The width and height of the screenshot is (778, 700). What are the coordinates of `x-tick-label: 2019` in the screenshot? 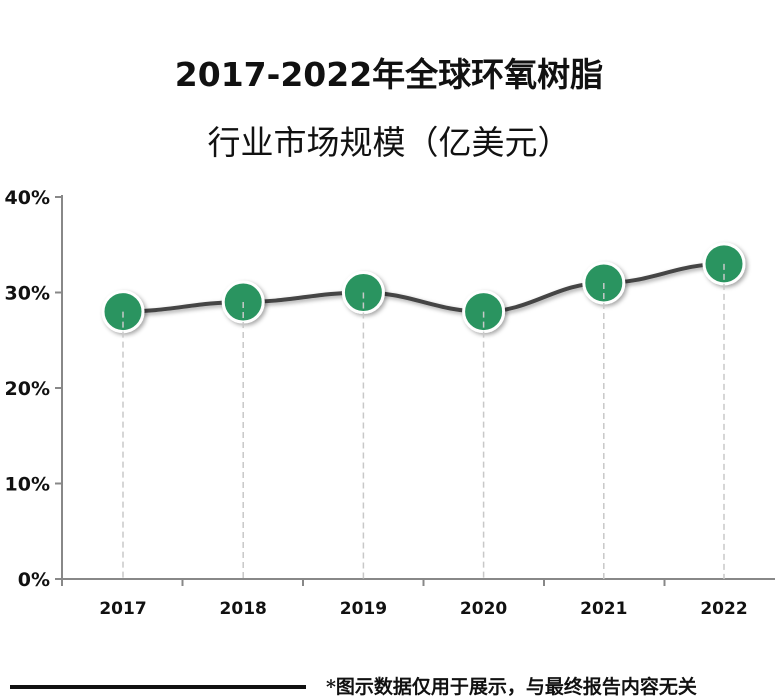 It's located at (363, 609).